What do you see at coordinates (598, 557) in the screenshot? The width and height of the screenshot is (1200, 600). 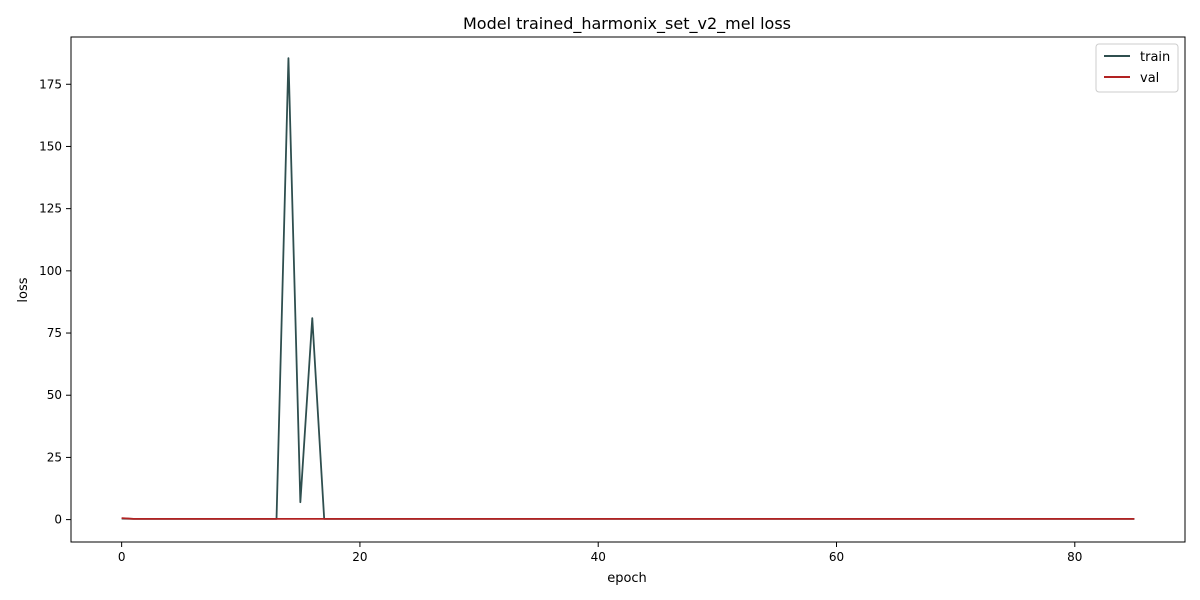 I see `x-tick-label: 40` at bounding box center [598, 557].